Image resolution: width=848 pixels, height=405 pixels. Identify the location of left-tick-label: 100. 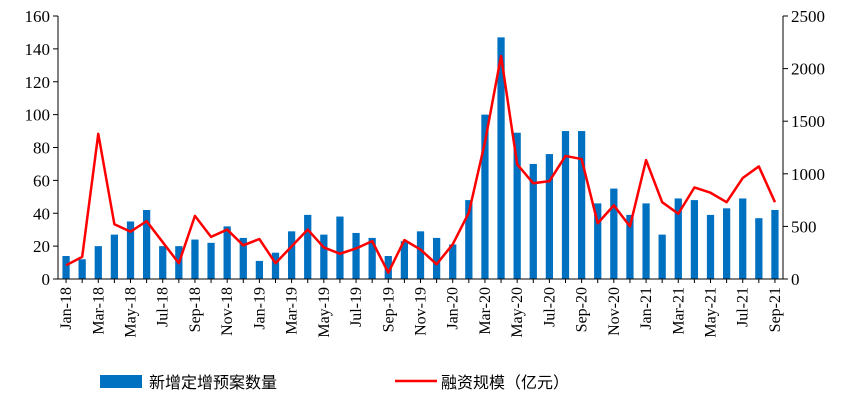
(38, 115).